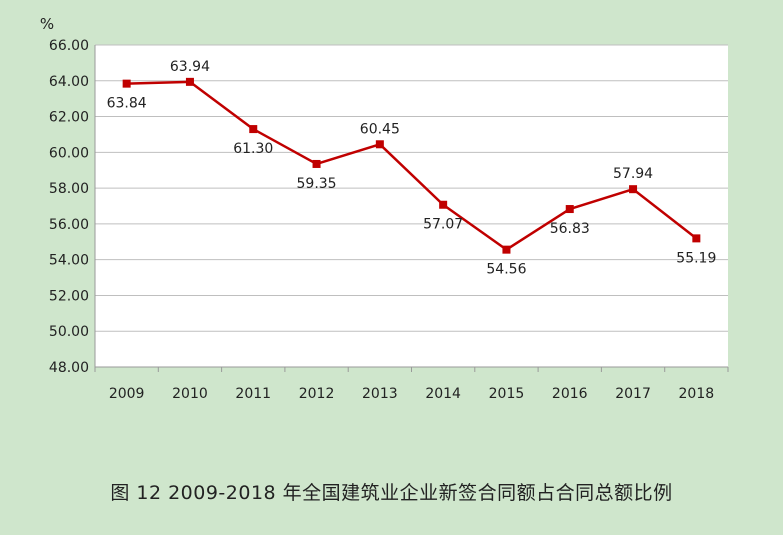 This screenshot has width=783, height=535. I want to click on data-label: 57.94, so click(633, 174).